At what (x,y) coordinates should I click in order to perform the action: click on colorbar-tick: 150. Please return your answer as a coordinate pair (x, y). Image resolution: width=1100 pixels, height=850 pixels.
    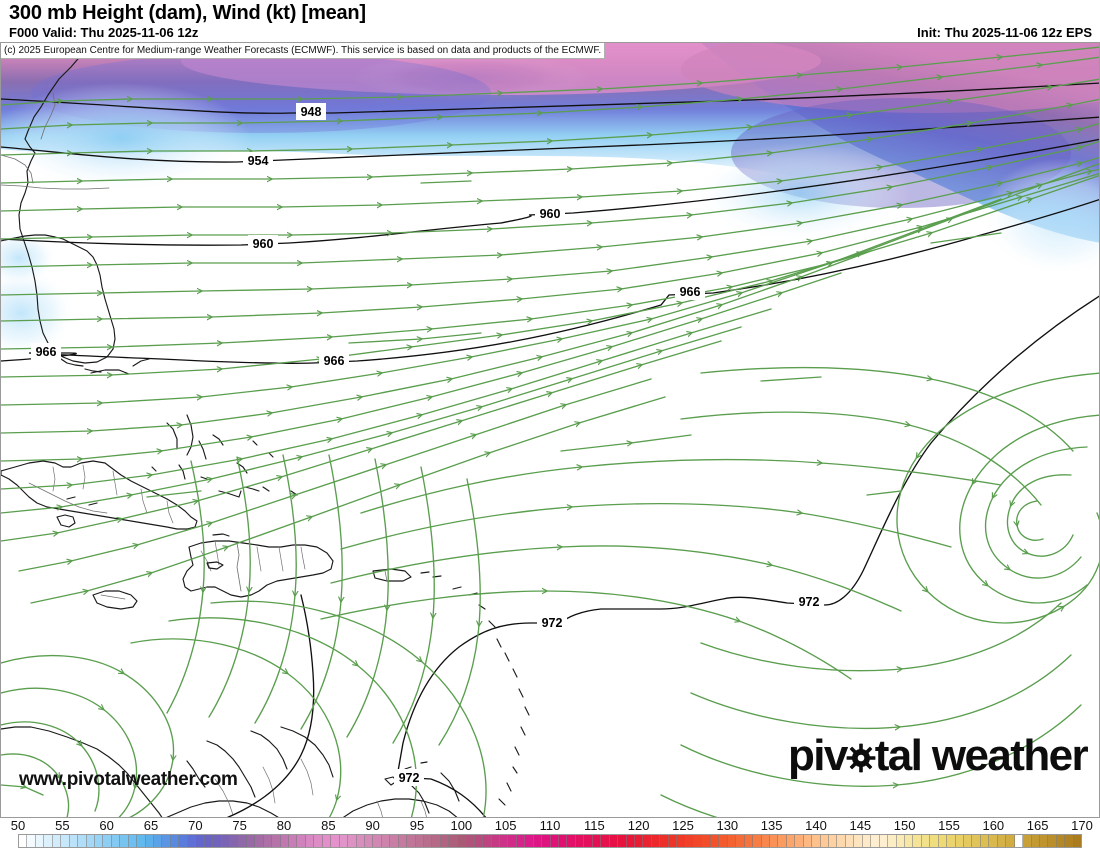
    Looking at the image, I should click on (904, 825).